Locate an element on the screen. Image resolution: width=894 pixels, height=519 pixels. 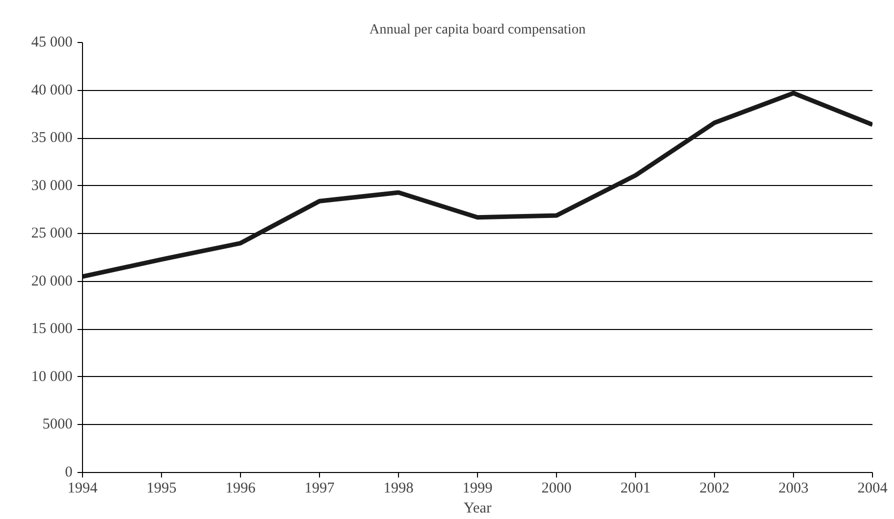
x-tick-label: 1997 is located at coordinates (319, 488).